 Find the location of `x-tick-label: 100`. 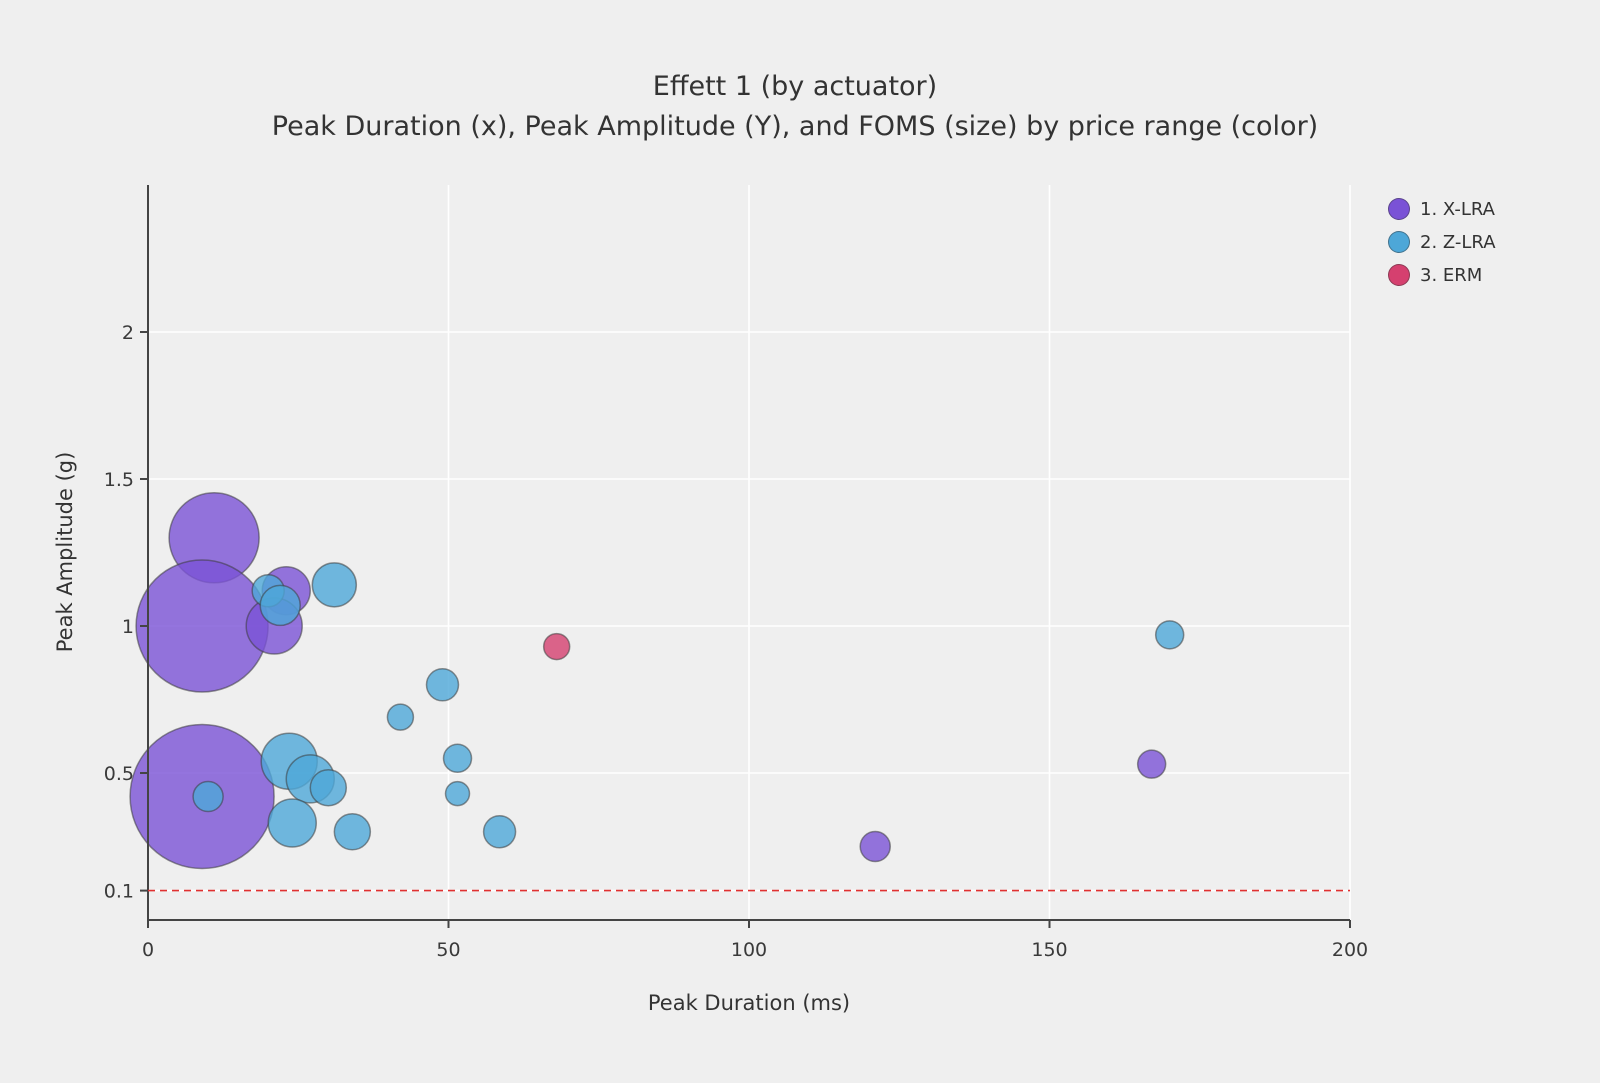

x-tick-label: 100 is located at coordinates (749, 950).